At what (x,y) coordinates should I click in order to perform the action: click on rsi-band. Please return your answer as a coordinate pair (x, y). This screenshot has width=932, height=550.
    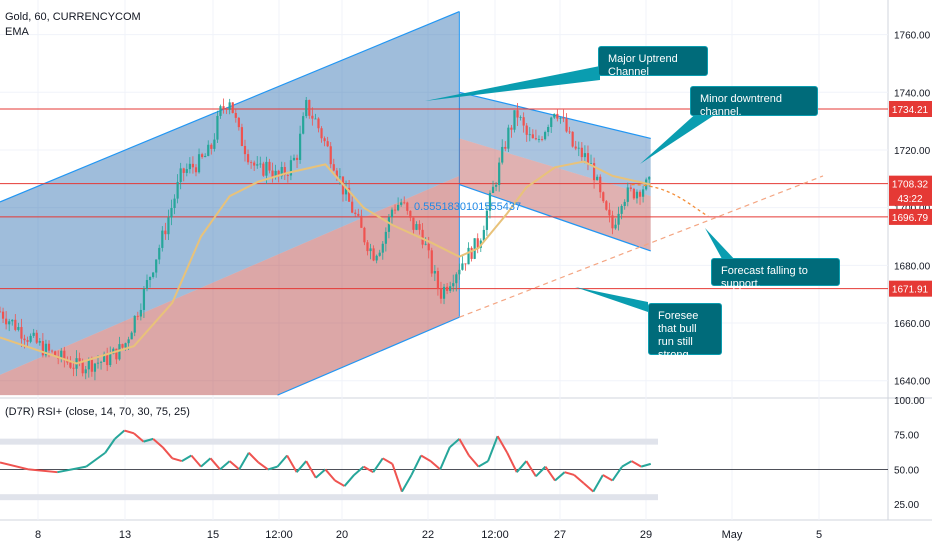
    Looking at the image, I should click on (329, 441).